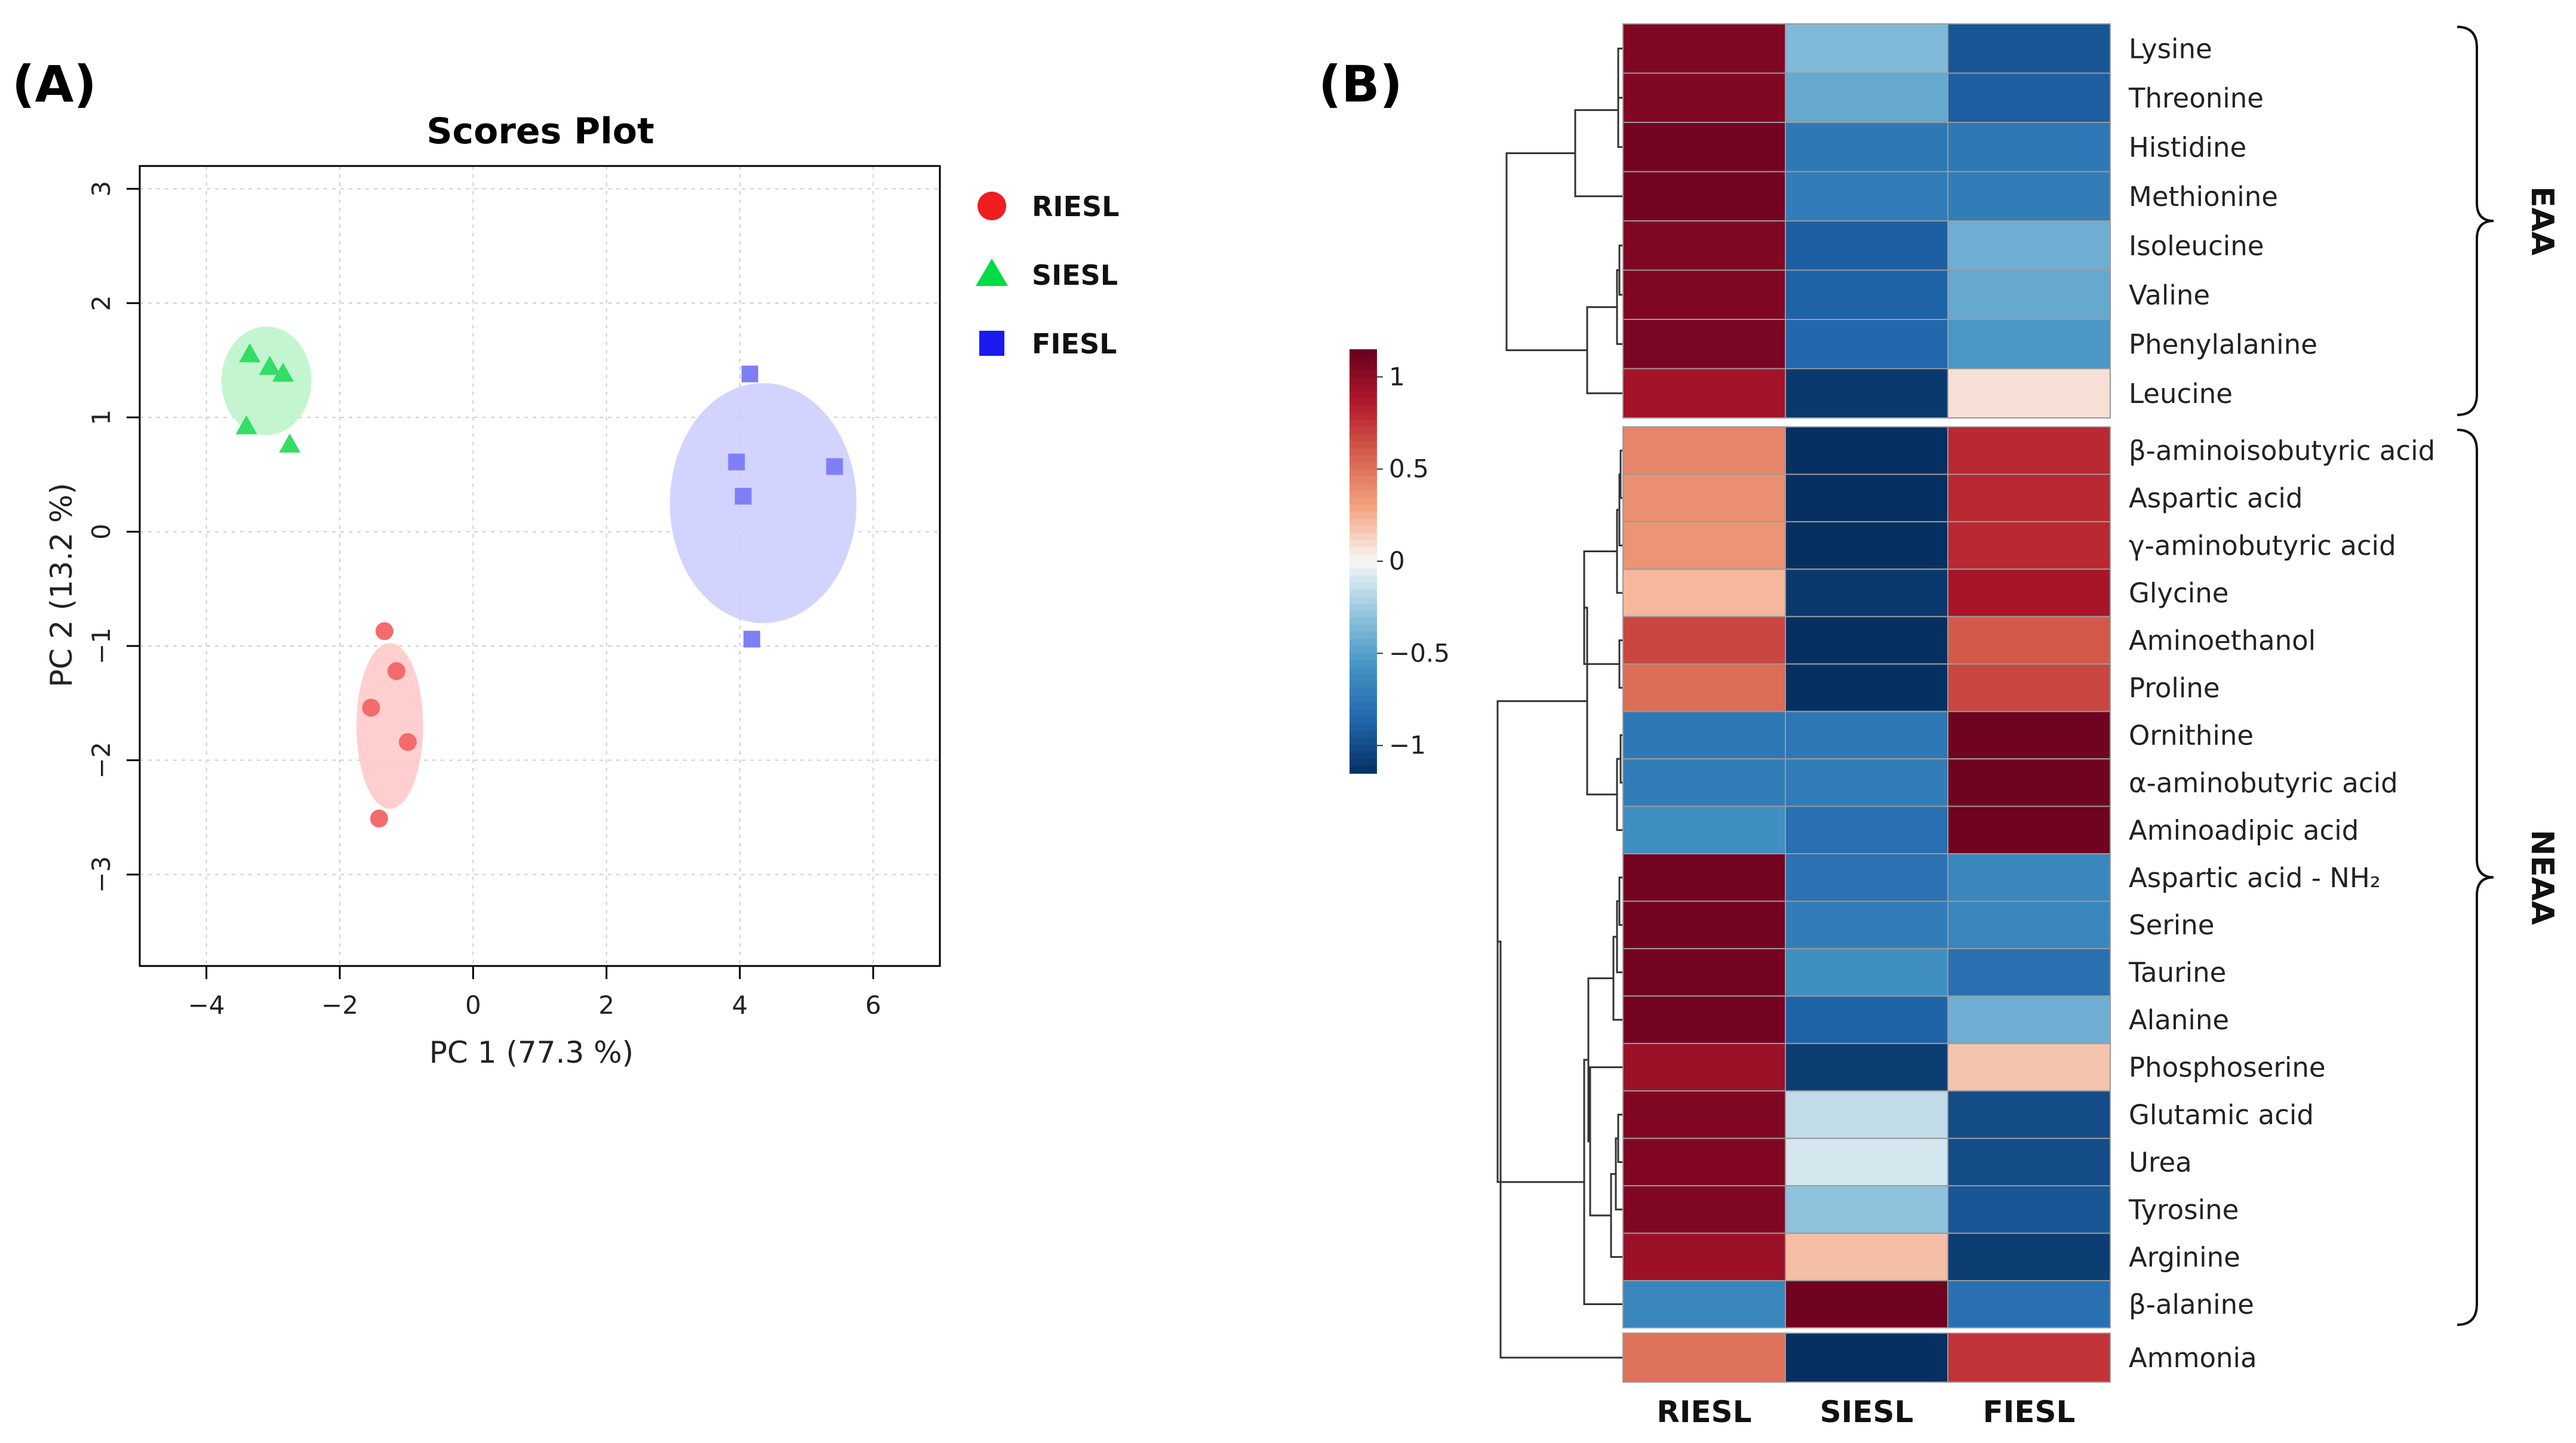 Image resolution: width=2576 pixels, height=1443 pixels. I want to click on confidence-ellipse-fiesl, so click(763, 503).